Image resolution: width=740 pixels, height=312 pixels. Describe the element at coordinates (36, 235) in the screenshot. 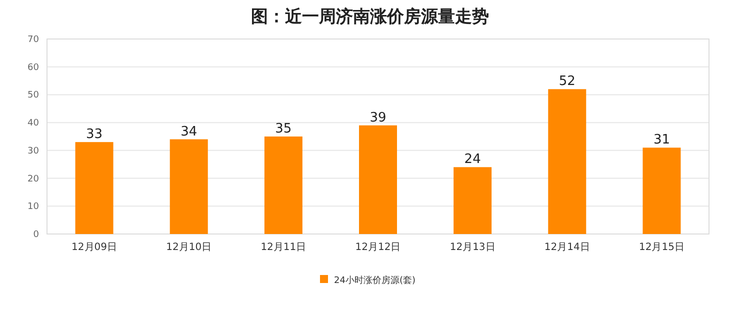

I see `y-tick-label: 0` at that location.